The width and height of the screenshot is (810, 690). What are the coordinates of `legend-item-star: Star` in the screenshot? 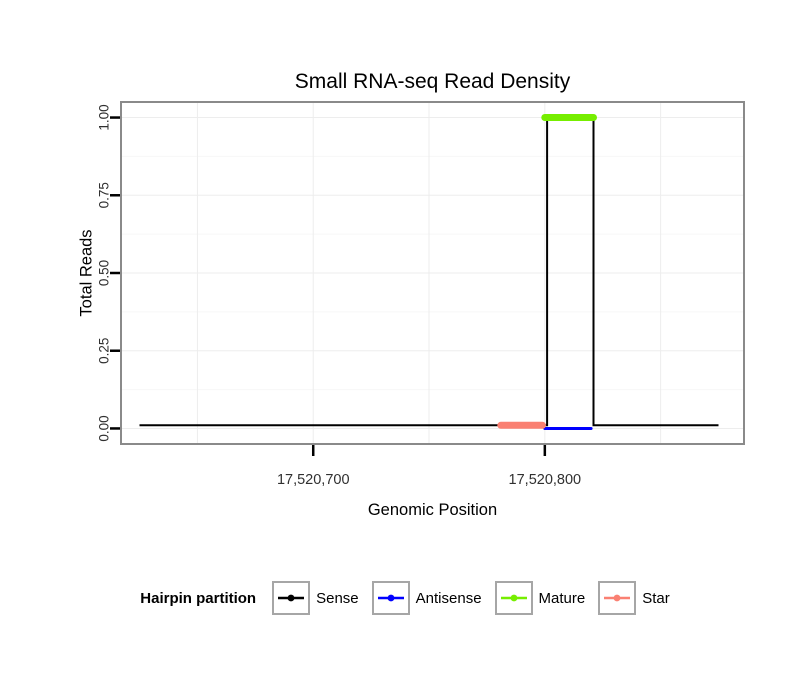 It's located at (634, 598).